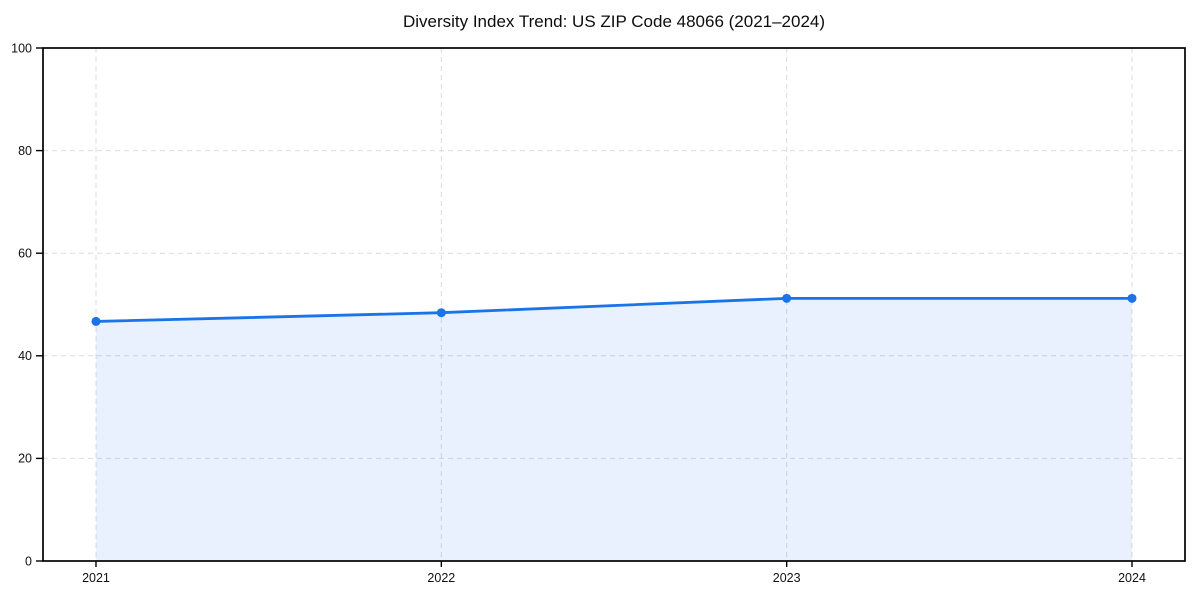 This screenshot has height=600, width=1200. What do you see at coordinates (25, 151) in the screenshot?
I see `y-tick-label: 80` at bounding box center [25, 151].